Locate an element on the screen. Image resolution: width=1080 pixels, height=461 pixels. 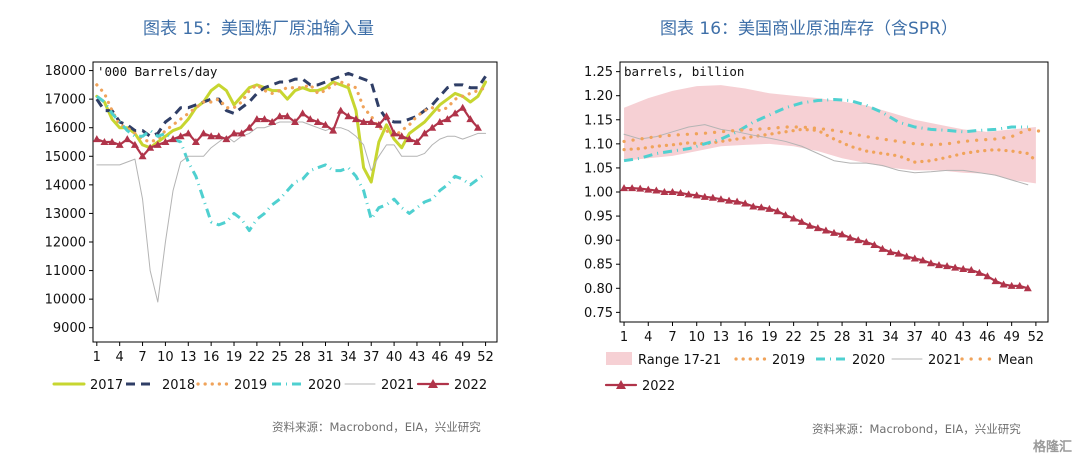
unit-label: barrels, billion is located at coordinates (684, 71).